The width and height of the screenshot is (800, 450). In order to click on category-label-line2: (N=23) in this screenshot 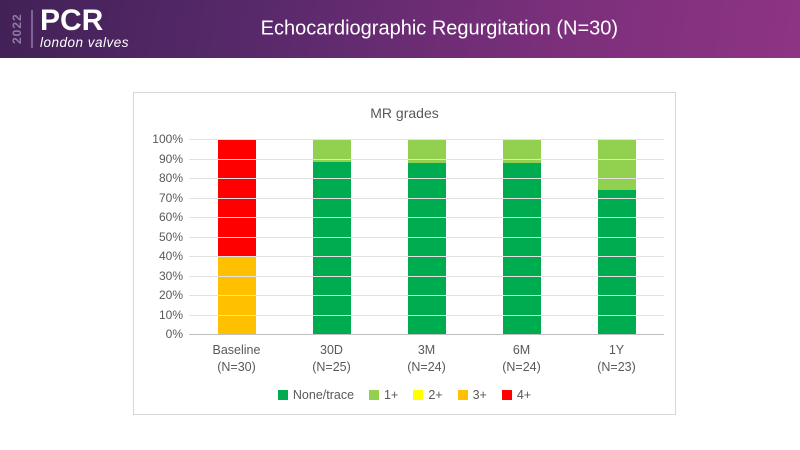, I will do `click(616, 367)`.